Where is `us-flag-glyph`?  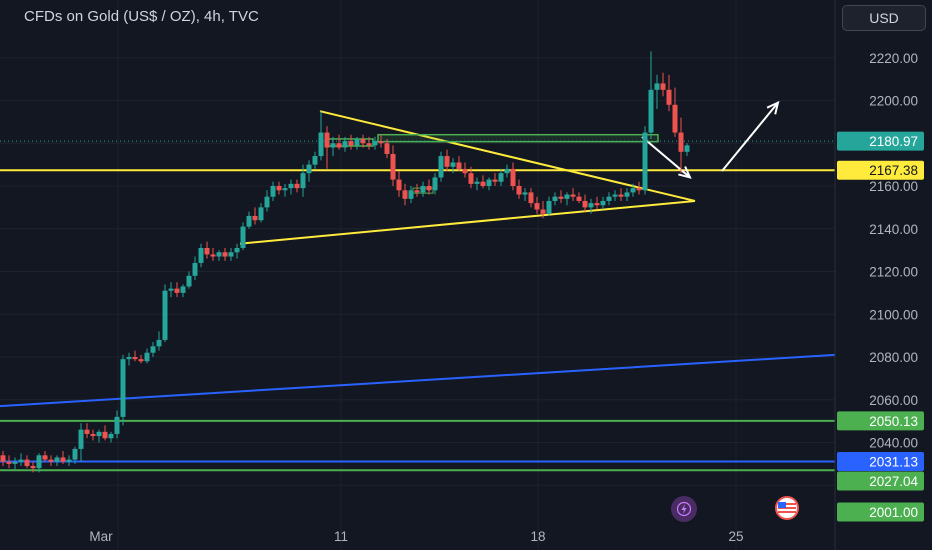
us-flag-glyph is located at coordinates (787, 508).